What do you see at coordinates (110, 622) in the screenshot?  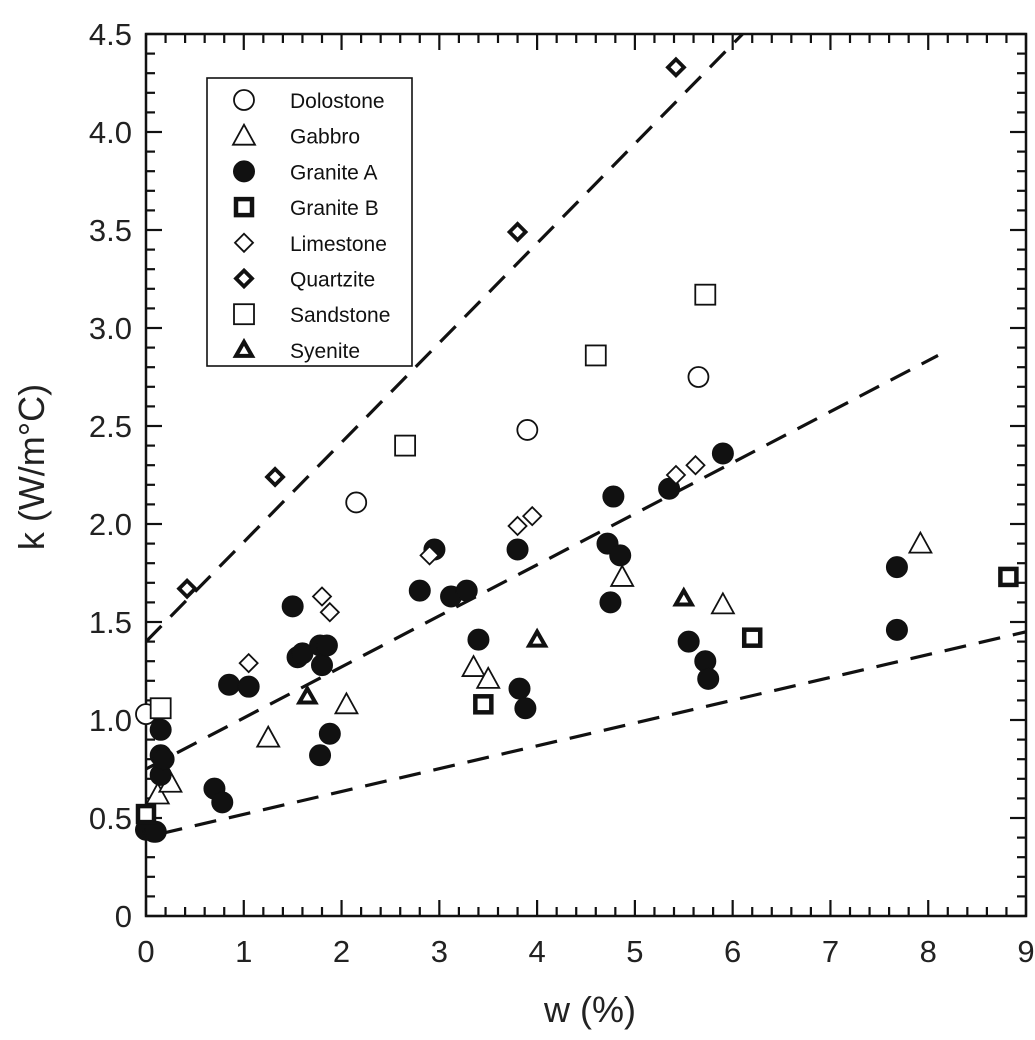 I see `y-tick-label: 1.5` at bounding box center [110, 622].